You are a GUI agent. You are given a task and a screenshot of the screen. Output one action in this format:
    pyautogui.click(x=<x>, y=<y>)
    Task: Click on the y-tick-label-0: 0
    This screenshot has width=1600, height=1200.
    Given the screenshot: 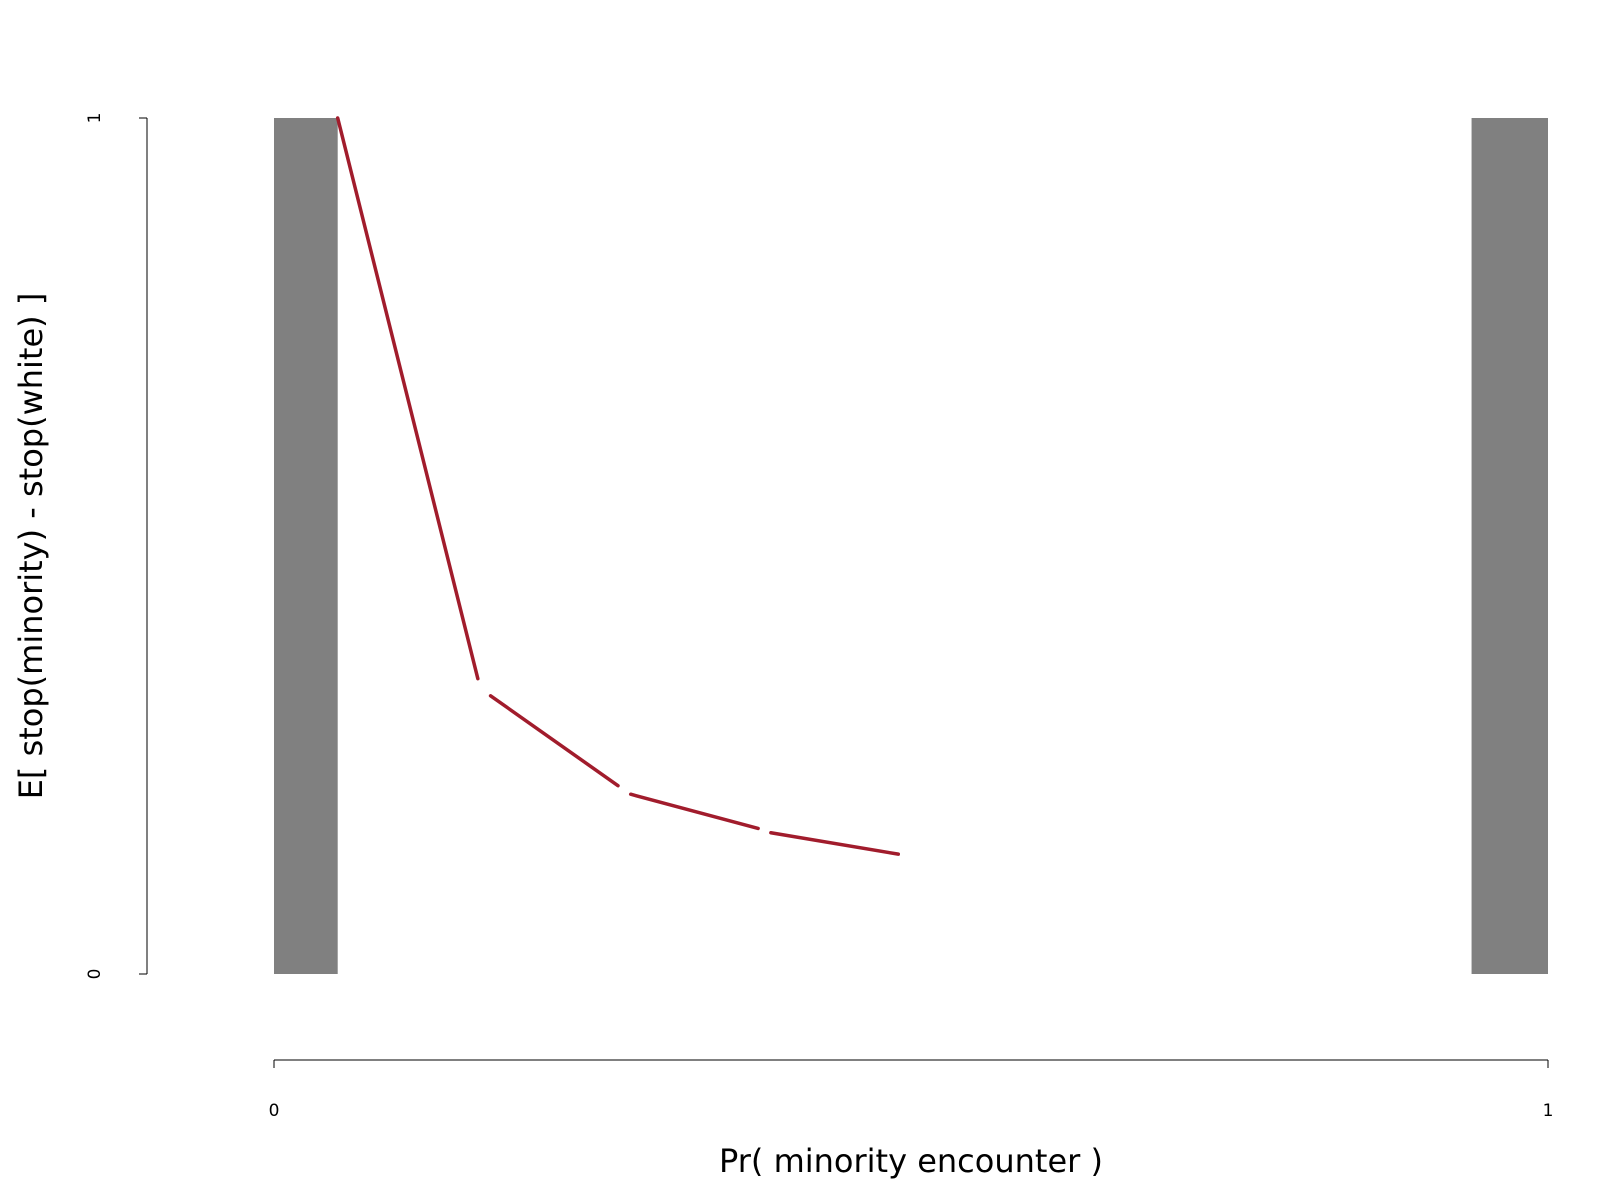 What is the action you would take?
    pyautogui.click(x=95, y=974)
    